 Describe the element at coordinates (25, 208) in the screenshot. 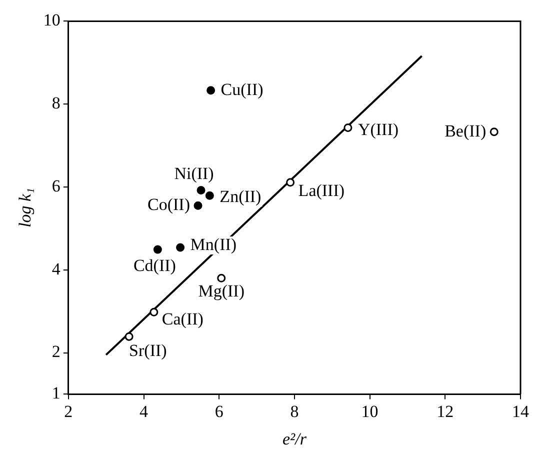

I see `y-axis-title: log k₁` at that location.